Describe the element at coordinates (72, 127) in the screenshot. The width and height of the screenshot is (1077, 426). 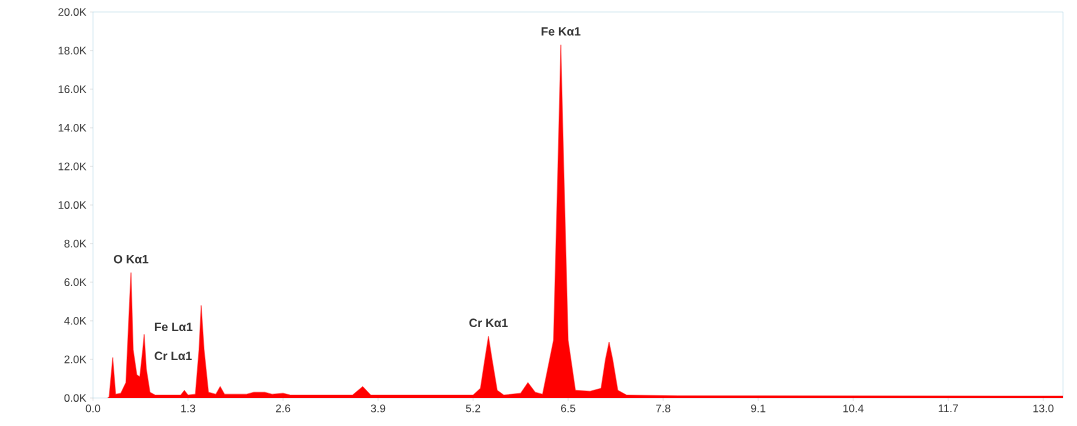
I see `y-tick-label: 14.0K` at that location.